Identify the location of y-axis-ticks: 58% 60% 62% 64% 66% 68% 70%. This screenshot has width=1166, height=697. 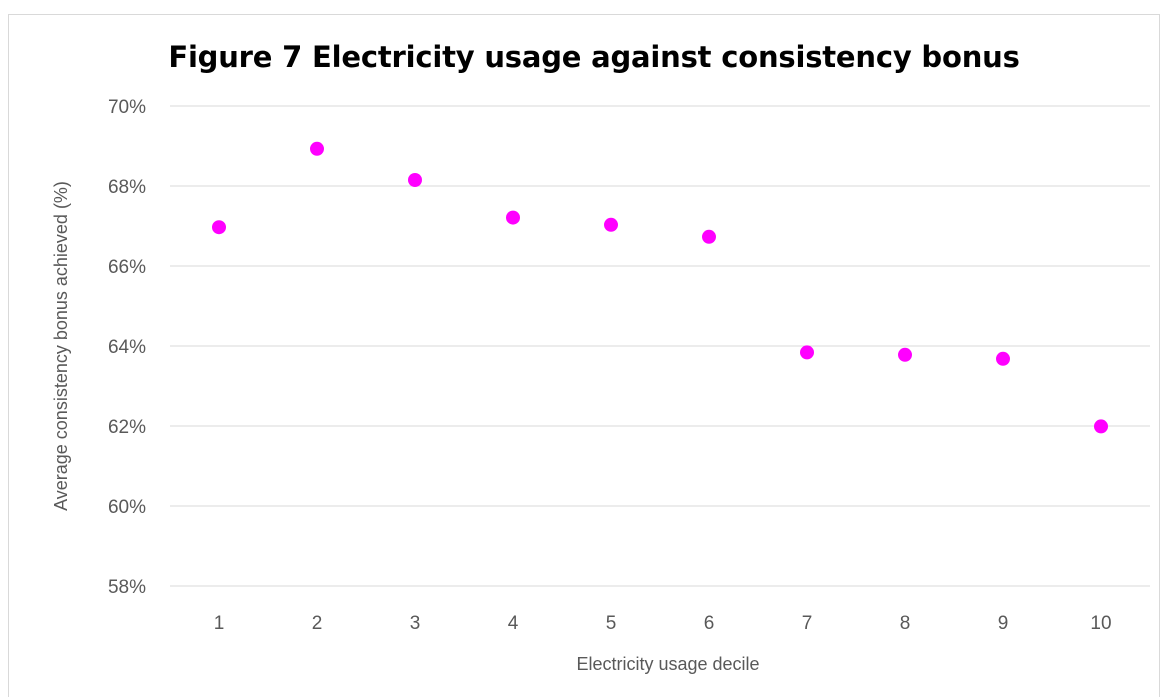
(127, 347).